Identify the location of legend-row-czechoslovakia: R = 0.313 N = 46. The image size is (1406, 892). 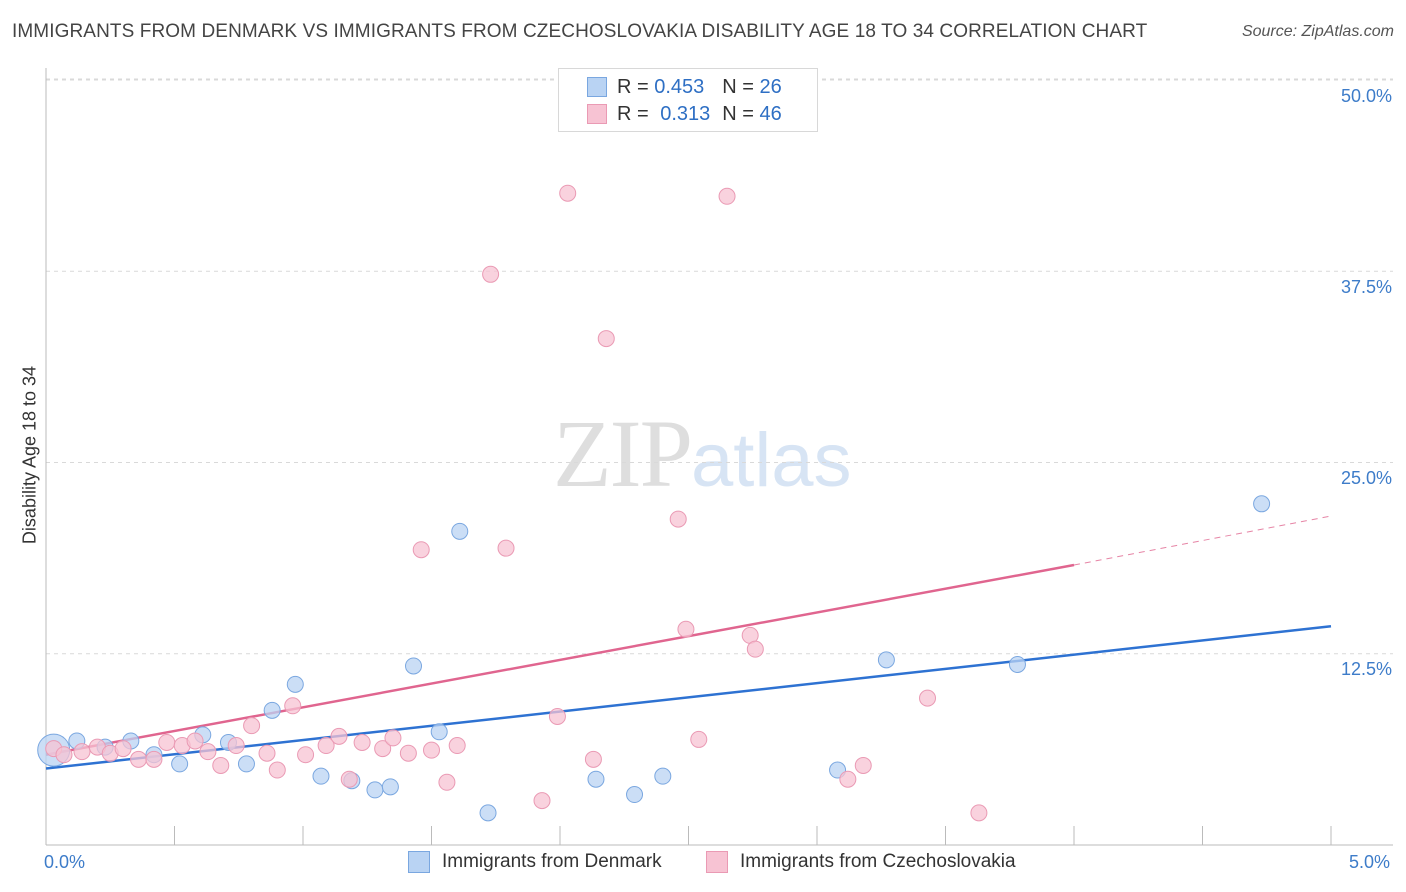
(684, 114).